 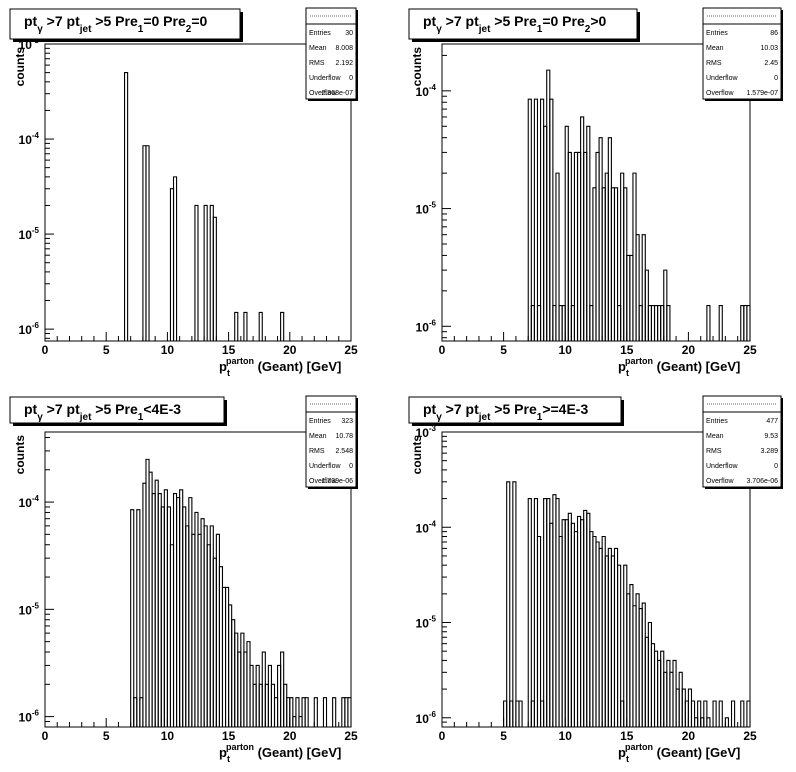 I want to click on y-tick-label: 10⁻⁶, so click(x=29, y=717).